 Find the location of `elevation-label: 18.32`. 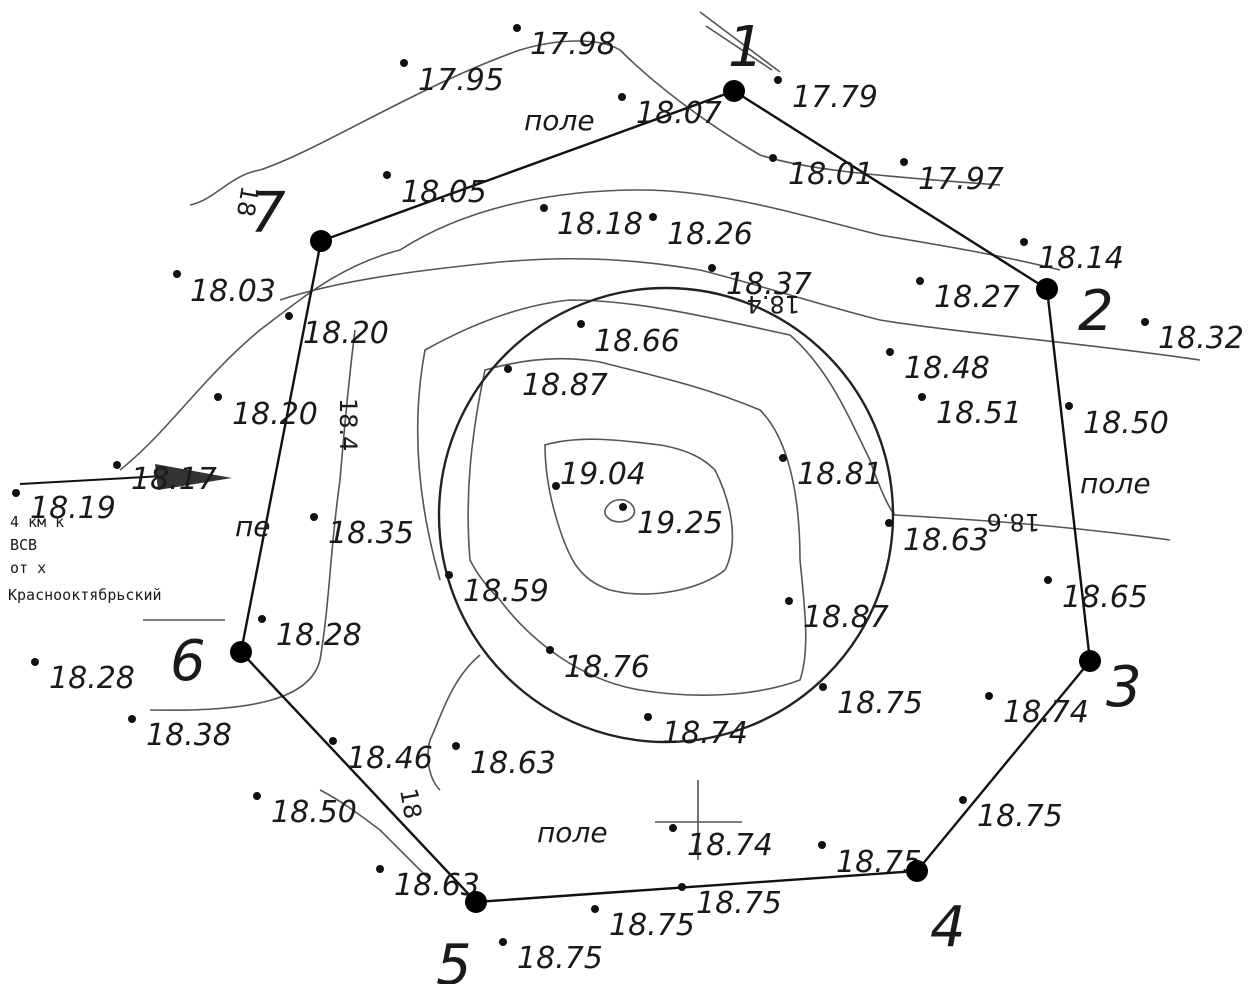

elevation-label: 18.32 is located at coordinates (1201, 338).